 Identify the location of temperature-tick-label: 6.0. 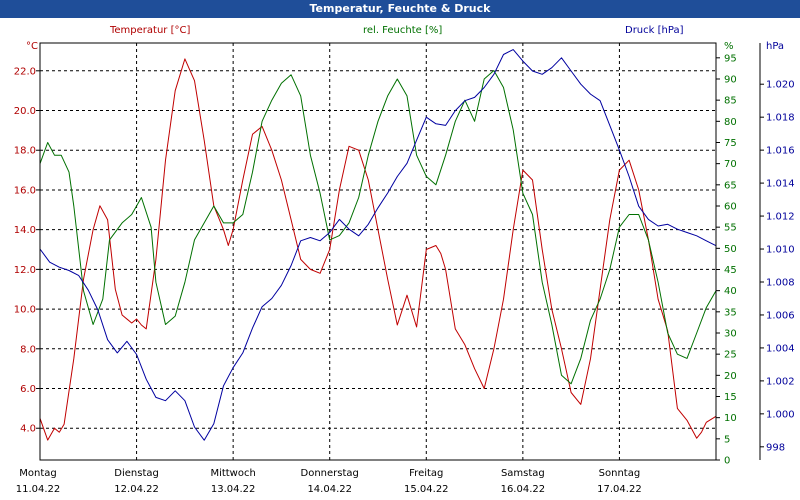
(28, 389).